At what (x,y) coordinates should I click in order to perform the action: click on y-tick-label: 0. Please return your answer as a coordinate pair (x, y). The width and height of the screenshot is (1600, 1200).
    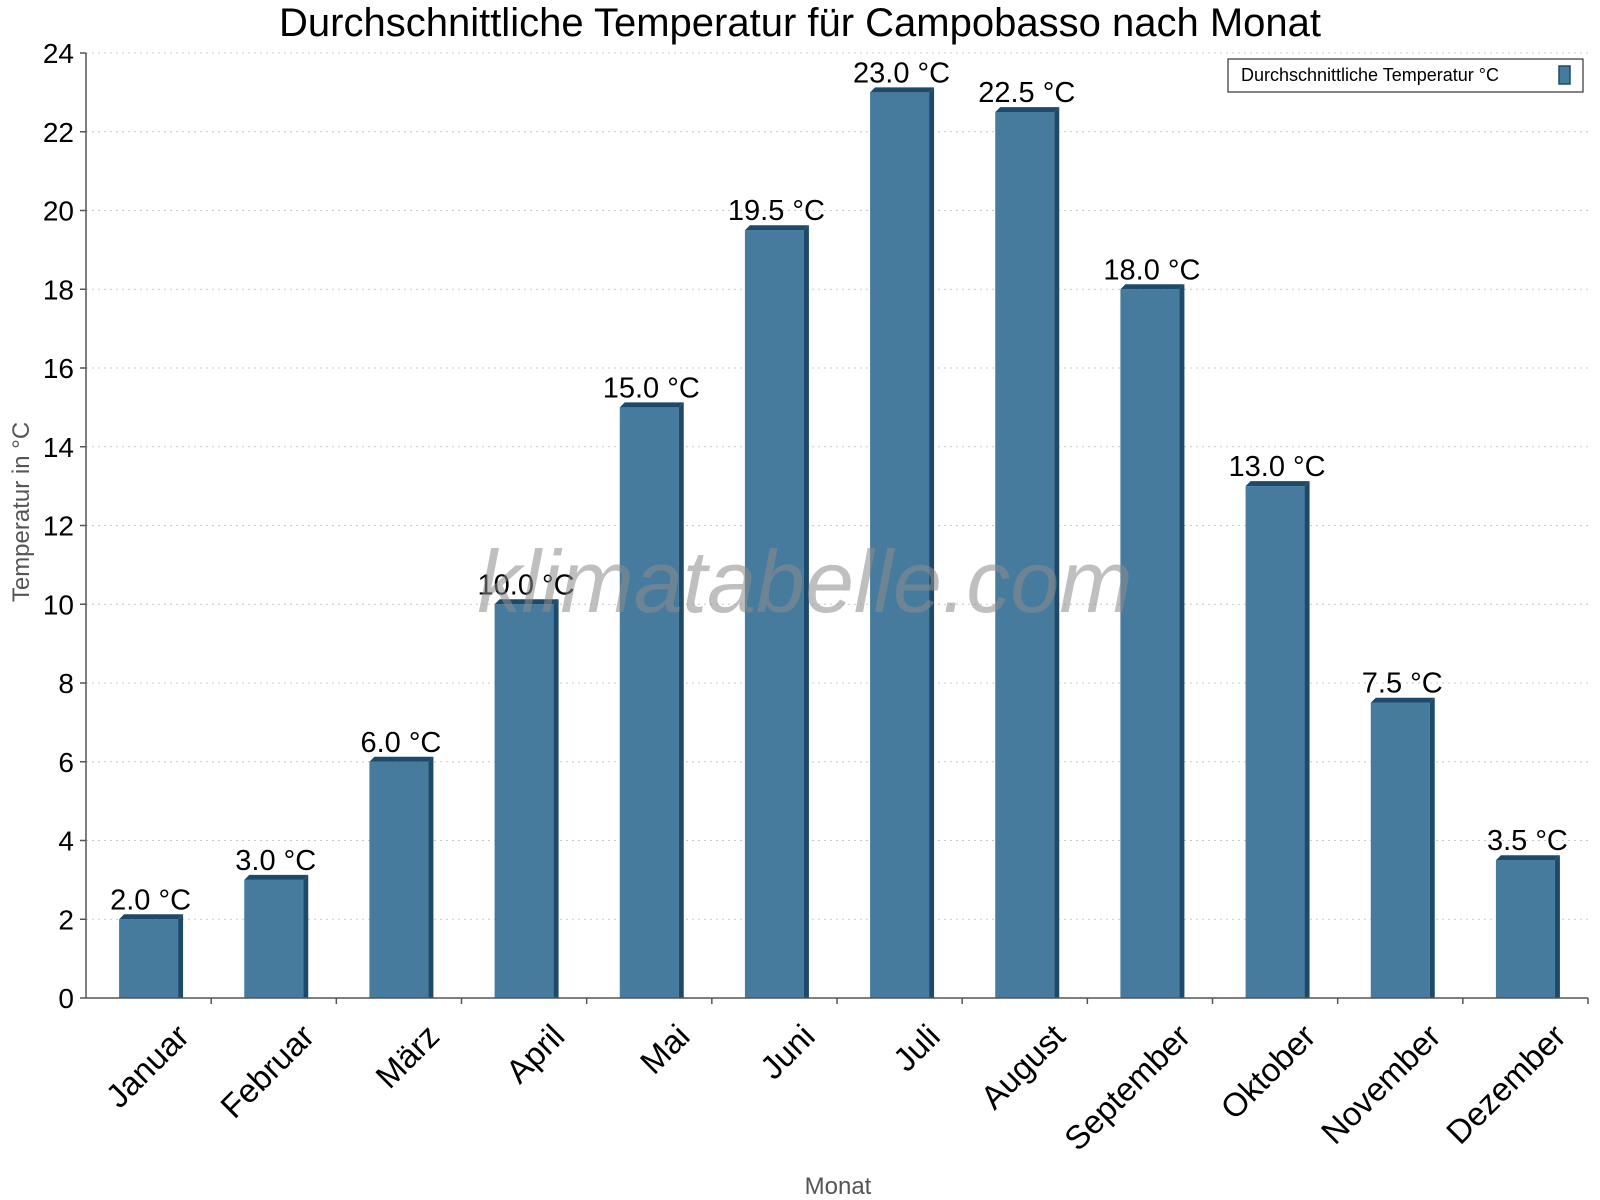
    Looking at the image, I should click on (66, 998).